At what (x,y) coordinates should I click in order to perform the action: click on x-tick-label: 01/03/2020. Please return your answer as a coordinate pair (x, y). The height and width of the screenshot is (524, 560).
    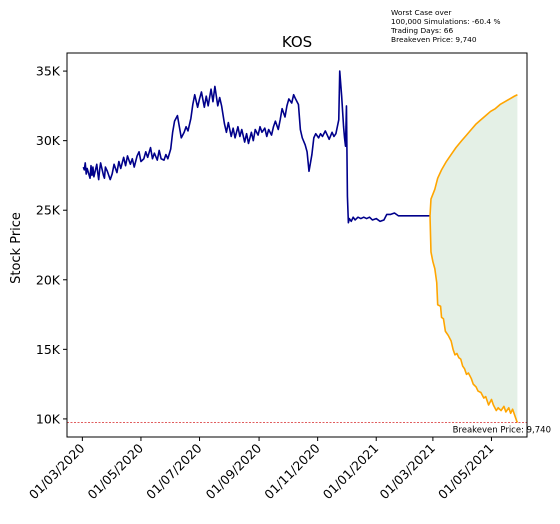
    Looking at the image, I should click on (57, 471).